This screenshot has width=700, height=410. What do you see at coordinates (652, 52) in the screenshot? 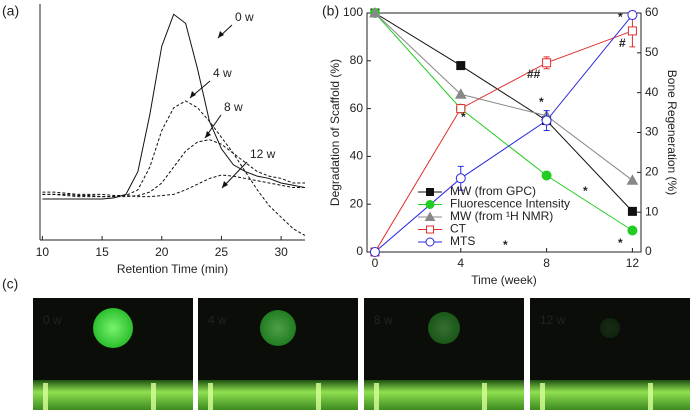
I see `y2-tick-label: 50` at bounding box center [652, 52].